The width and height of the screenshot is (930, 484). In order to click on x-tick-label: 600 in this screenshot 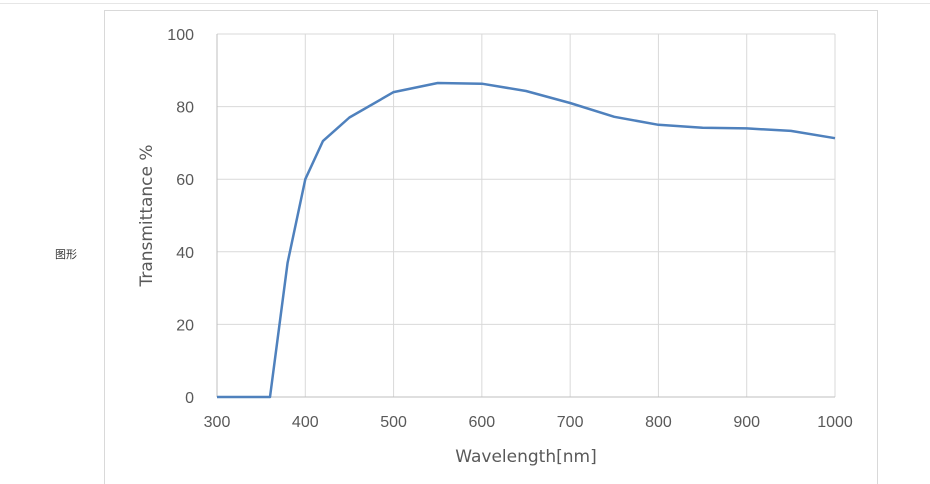, I will do `click(482, 422)`.